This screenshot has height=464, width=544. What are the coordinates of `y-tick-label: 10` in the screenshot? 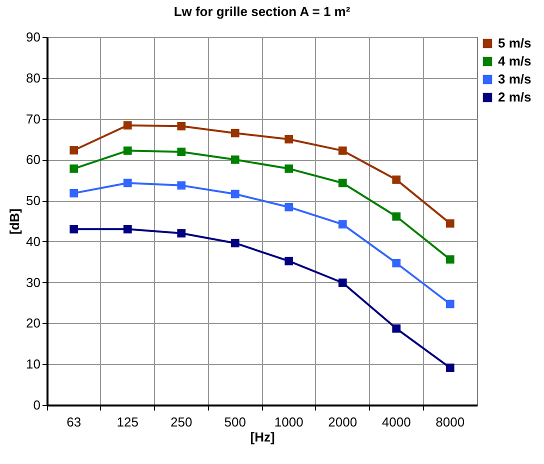 It's located at (33, 364).